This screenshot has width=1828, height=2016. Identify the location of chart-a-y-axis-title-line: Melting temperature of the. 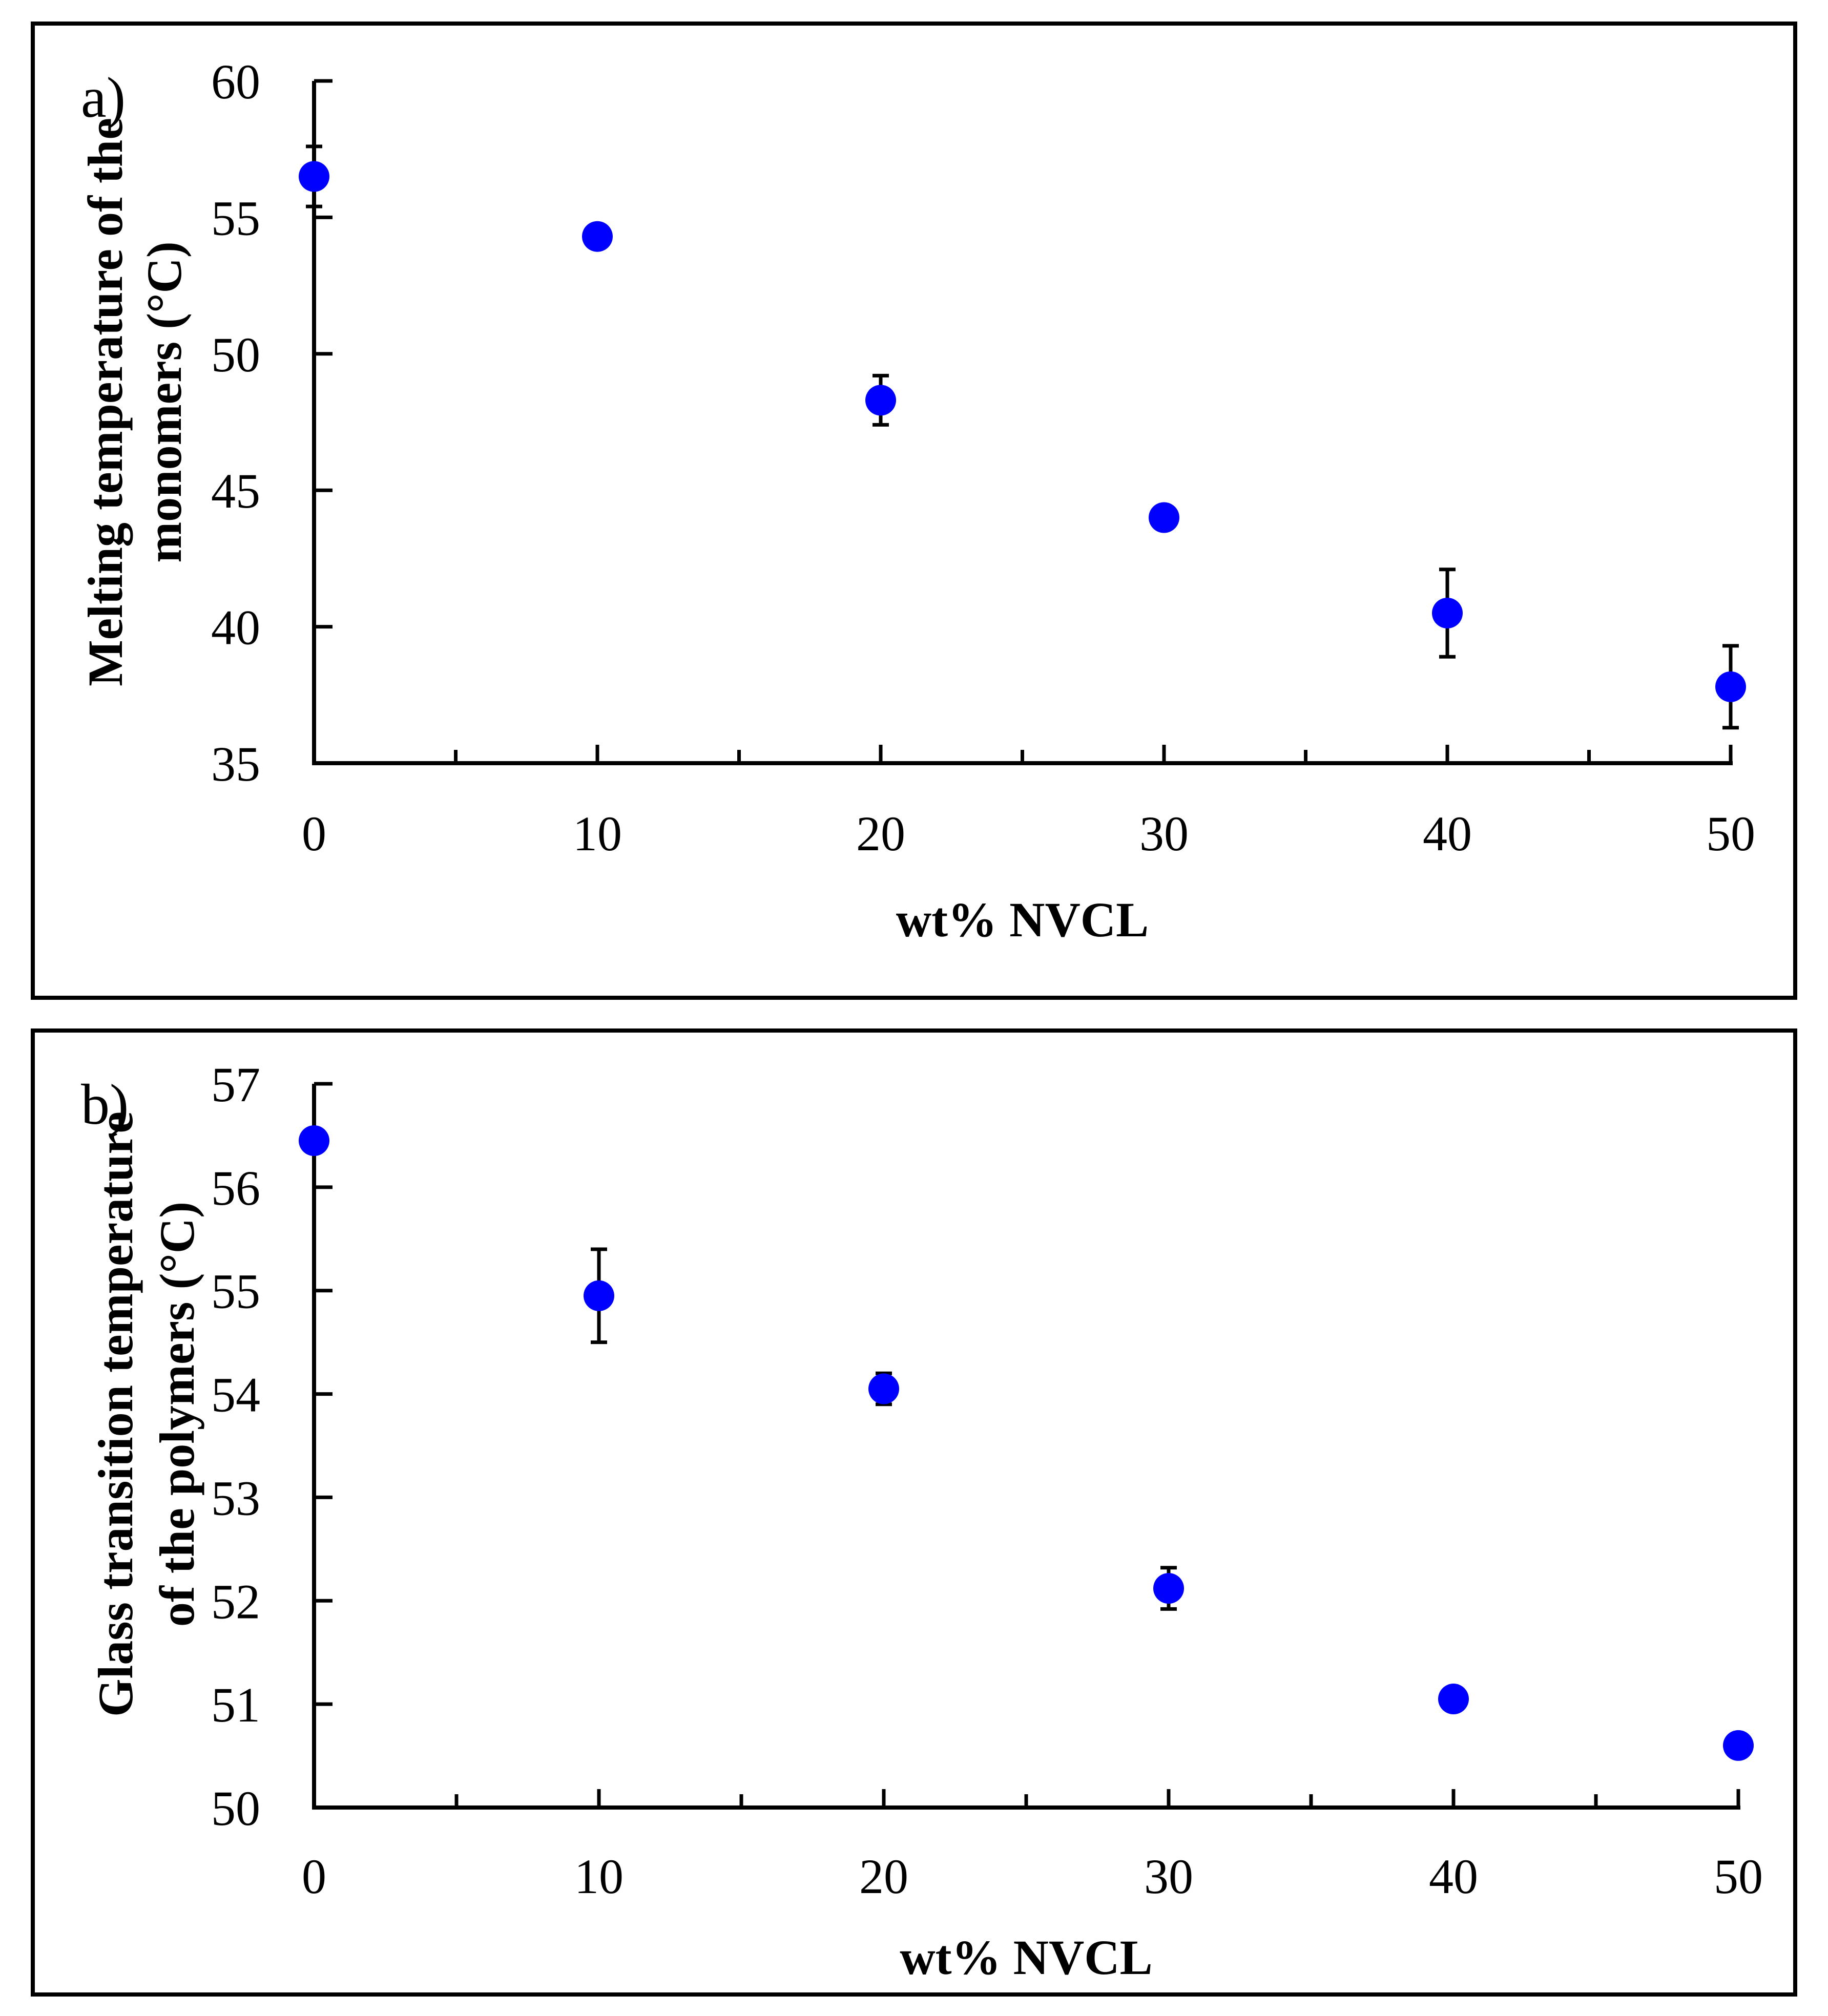
(105, 402).